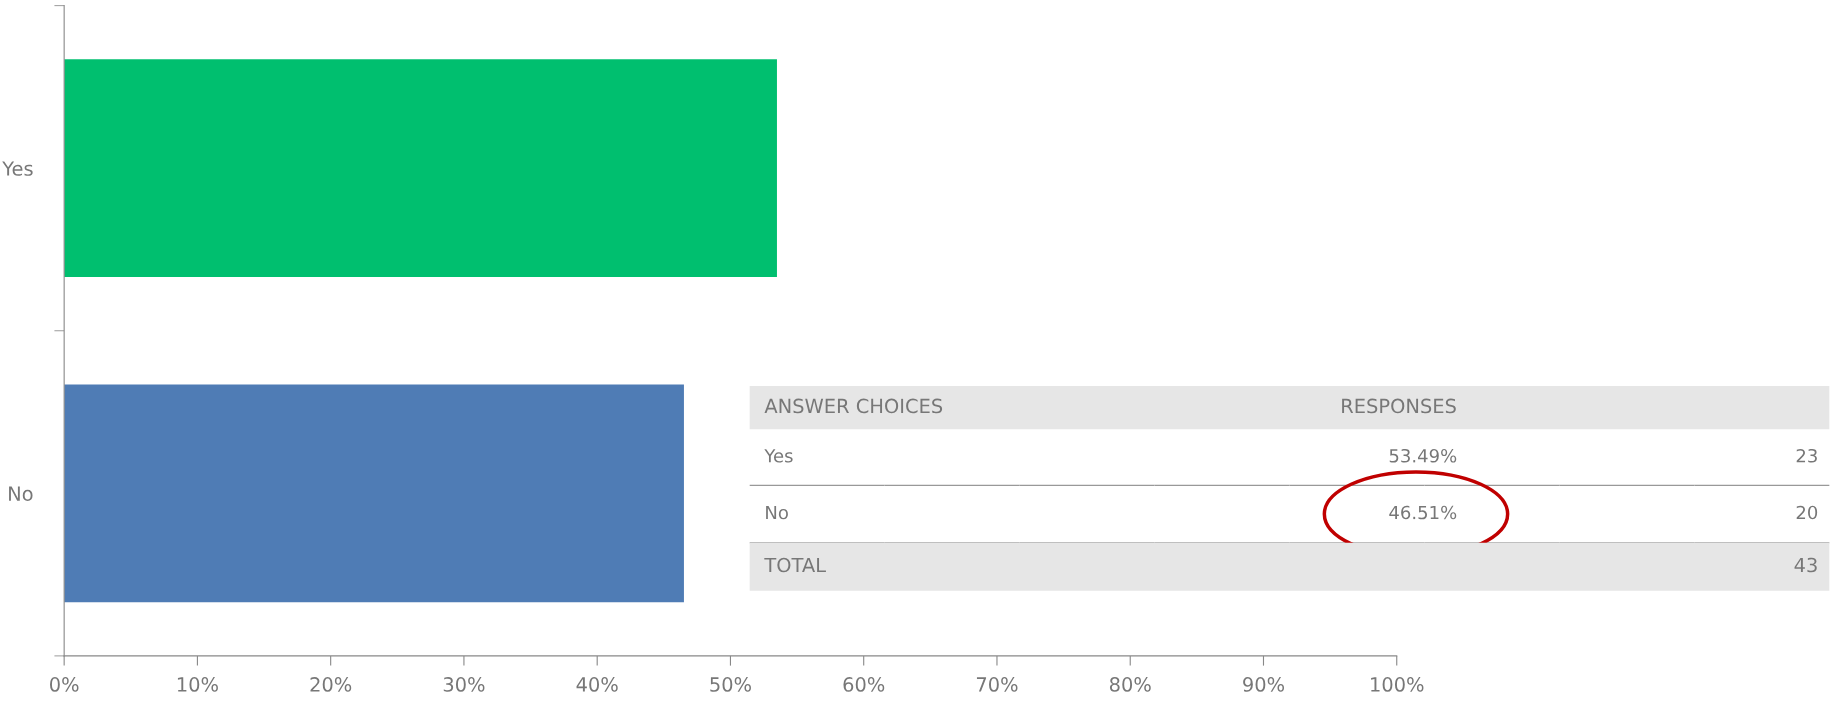 The height and width of the screenshot is (703, 1833). What do you see at coordinates (1806, 455) in the screenshot?
I see `text: 23` at bounding box center [1806, 455].